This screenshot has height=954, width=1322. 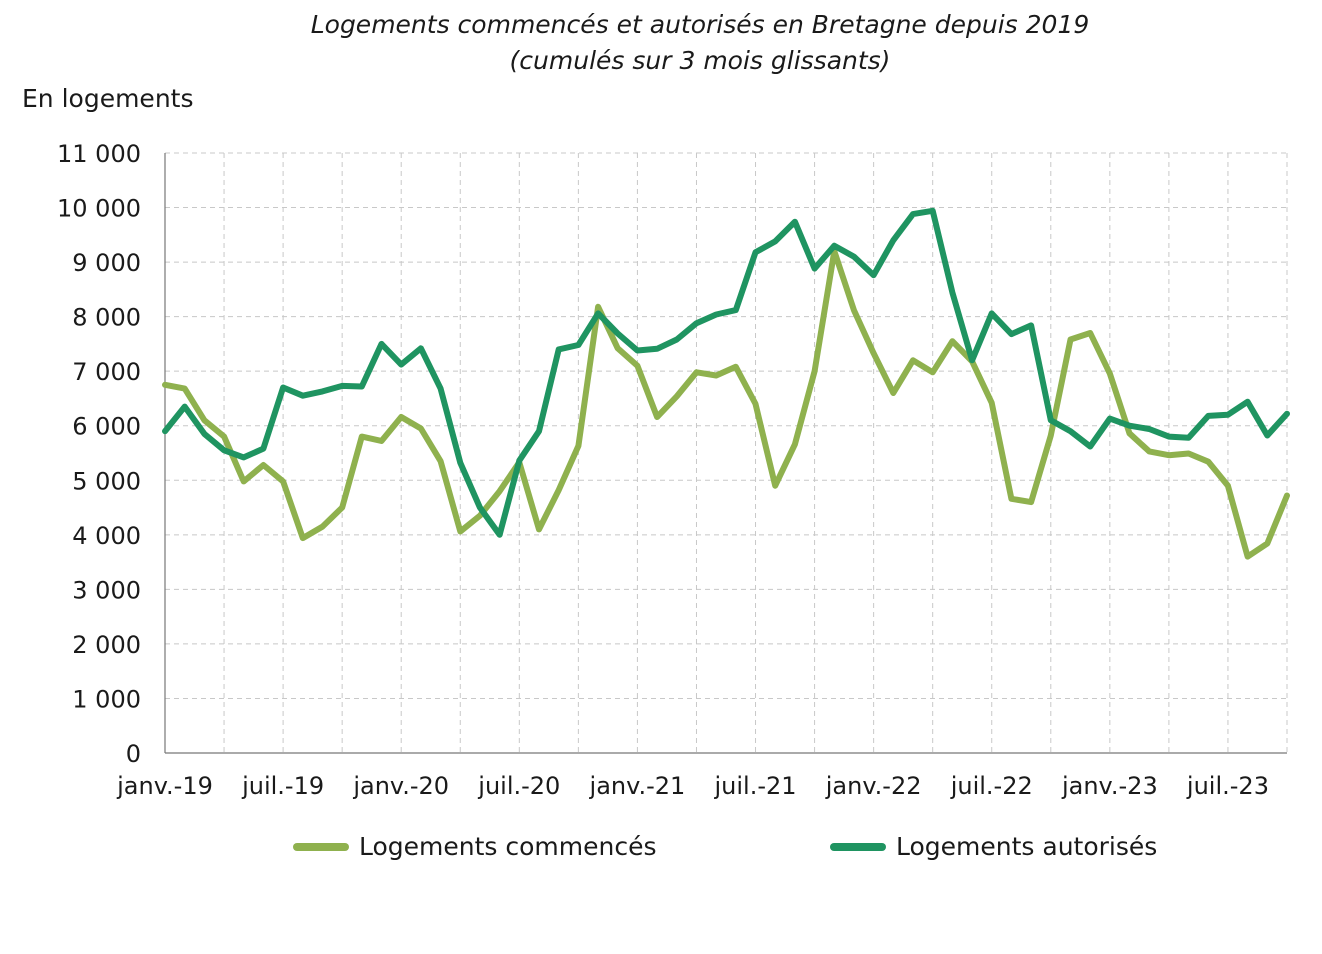 I want to click on y-tick-label: 4 000, so click(x=106, y=536).